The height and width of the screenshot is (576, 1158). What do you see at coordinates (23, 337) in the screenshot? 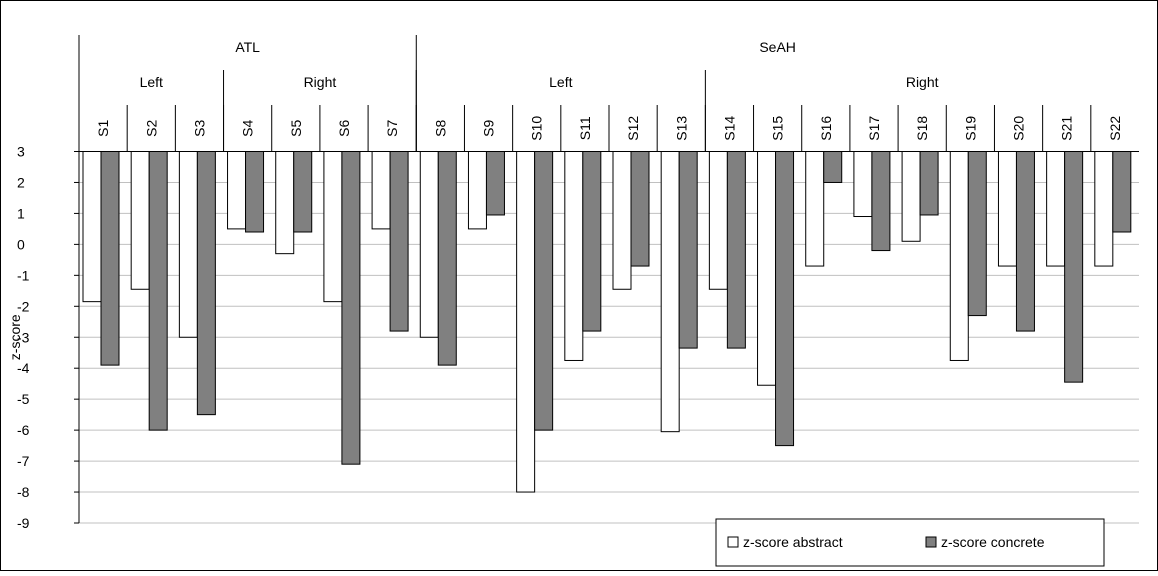
I see `y-tick-label: -3` at bounding box center [23, 337].